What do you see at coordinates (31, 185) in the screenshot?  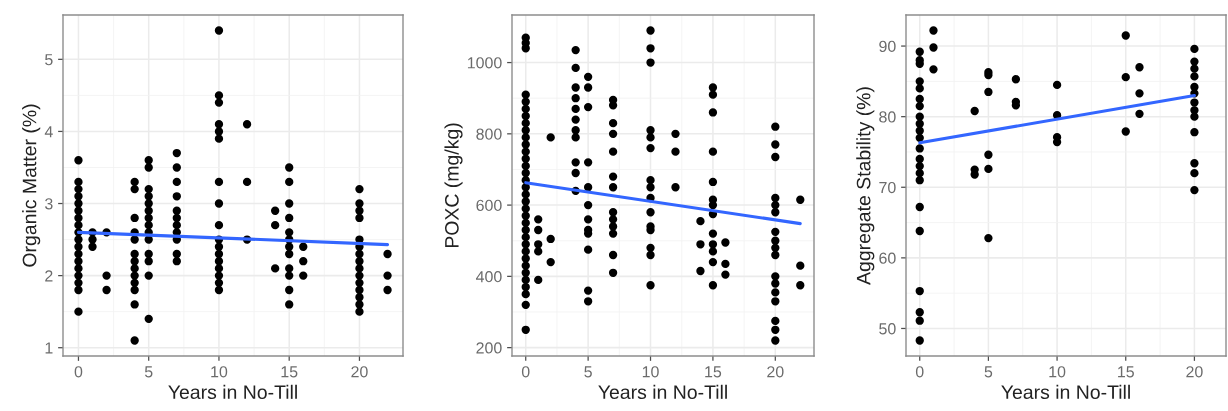 I see `y-axis-title: Organic Matter (%)` at bounding box center [31, 185].